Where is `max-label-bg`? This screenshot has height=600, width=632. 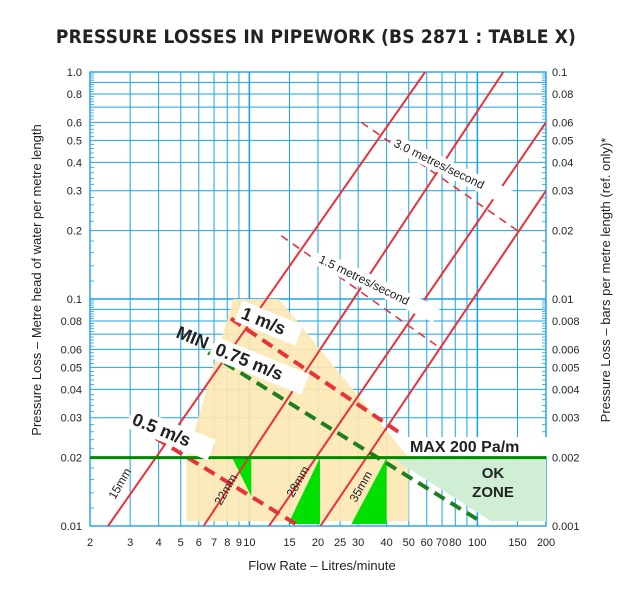 max-label-bg is located at coordinates (477, 446).